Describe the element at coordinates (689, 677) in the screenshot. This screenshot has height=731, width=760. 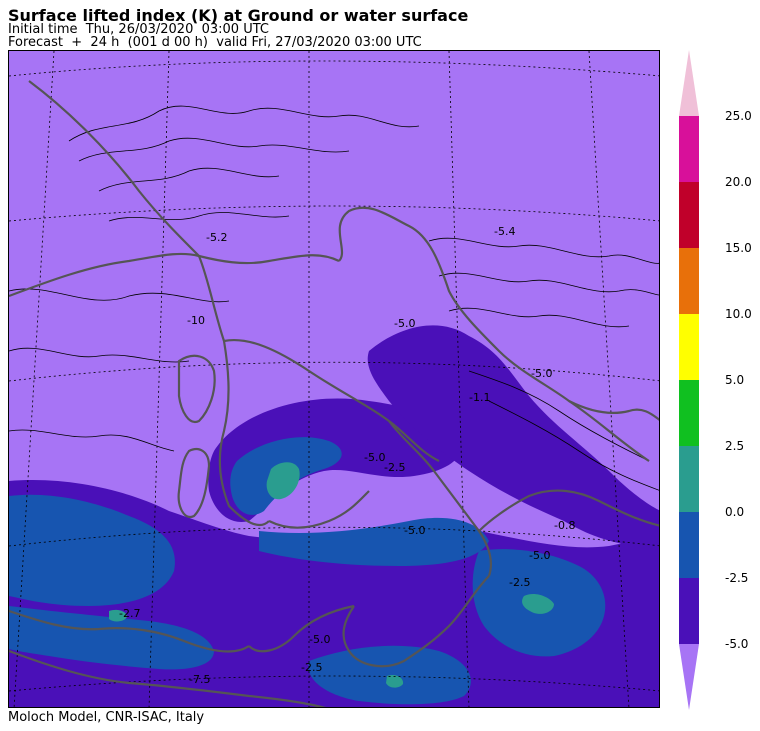
I see `legend-arrow-bottom` at that location.